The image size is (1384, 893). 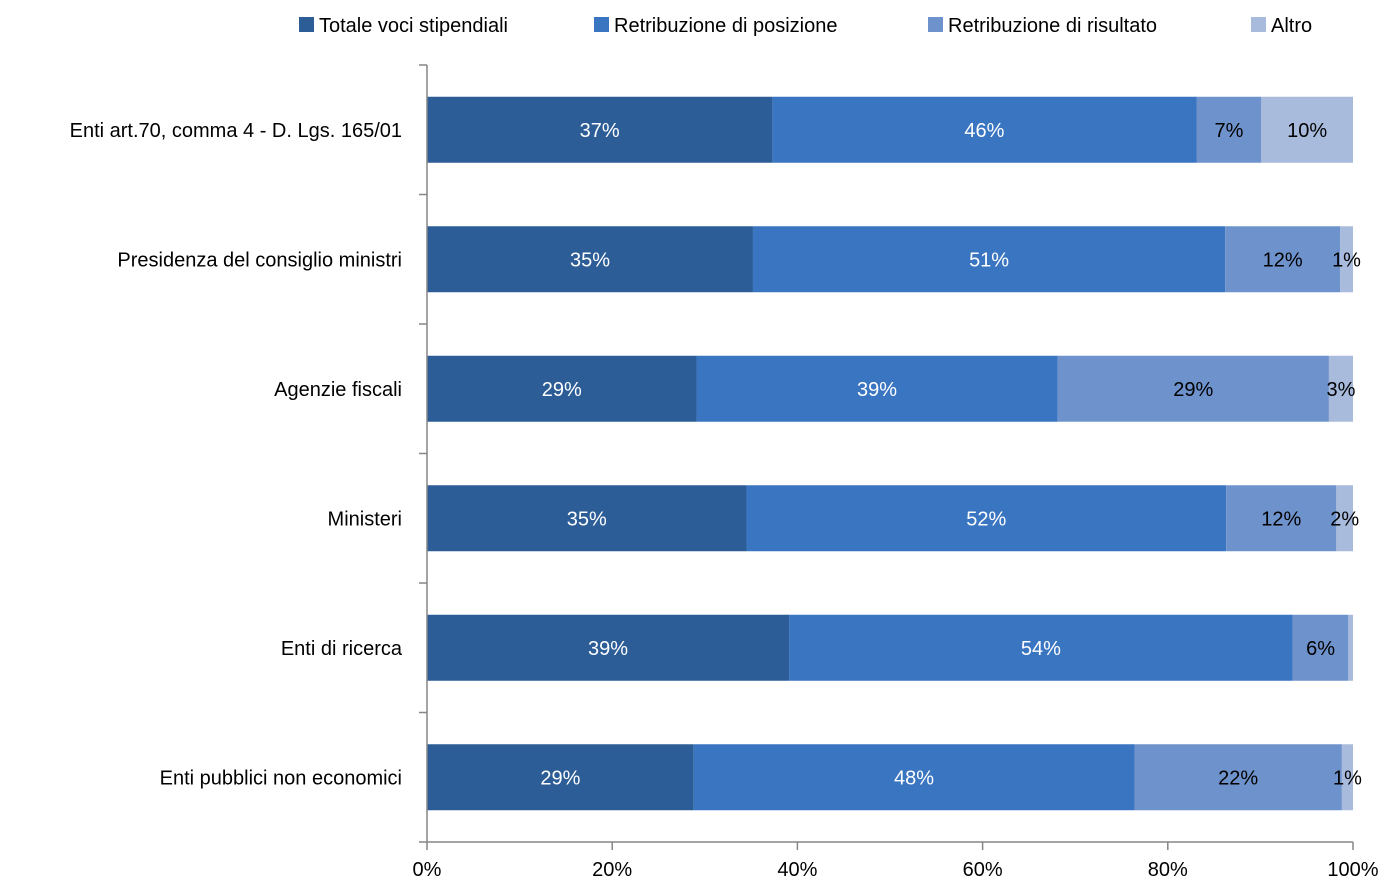 I want to click on data-label: 6%, so click(x=1320, y=649).